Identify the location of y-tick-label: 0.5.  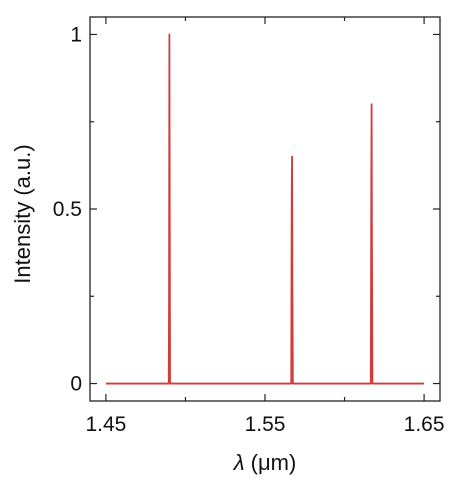
(67, 209).